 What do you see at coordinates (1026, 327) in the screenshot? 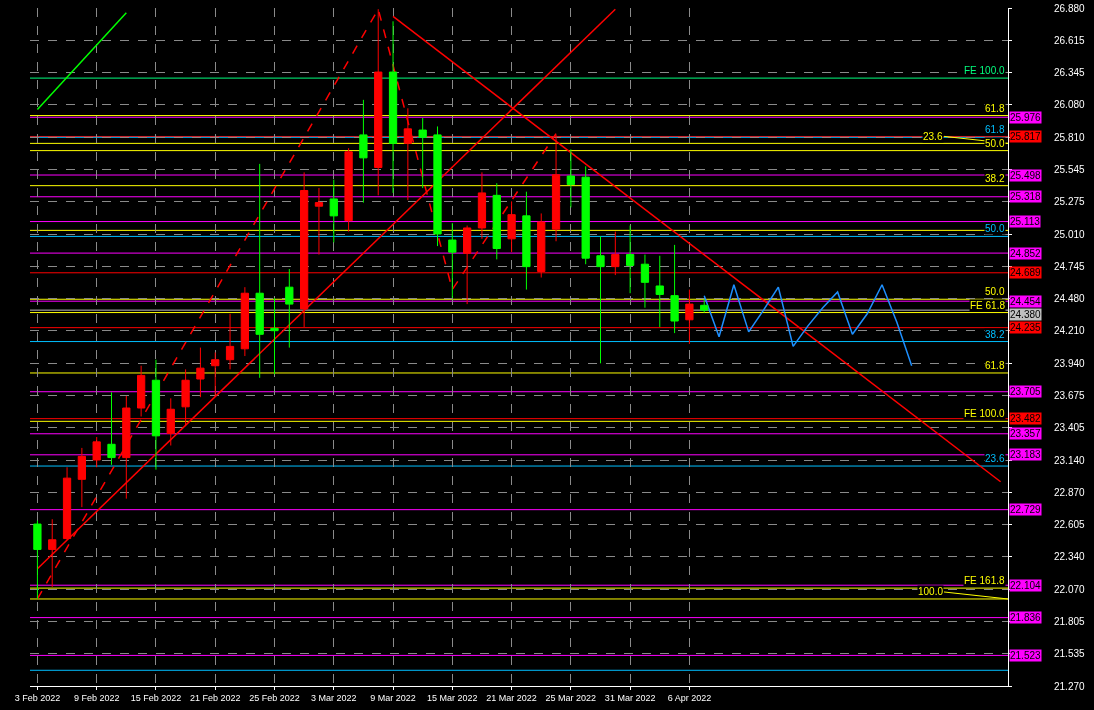
I see `ref-line-label: 24.235` at bounding box center [1026, 327].